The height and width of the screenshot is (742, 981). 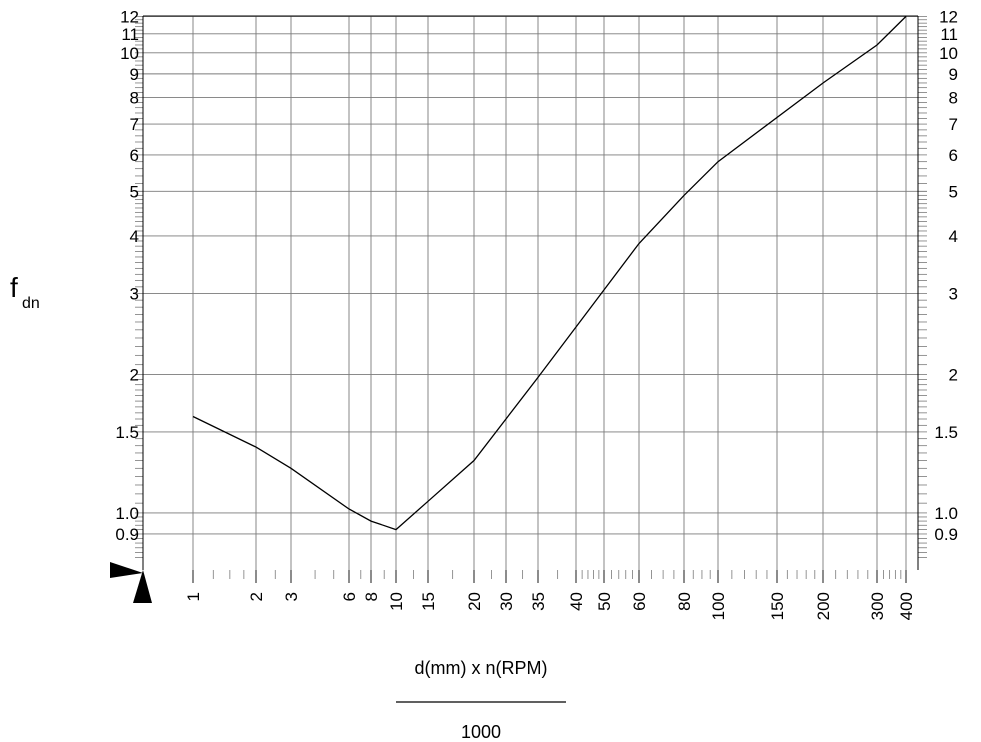 I want to click on y-tick-label: 5, so click(x=134, y=191).